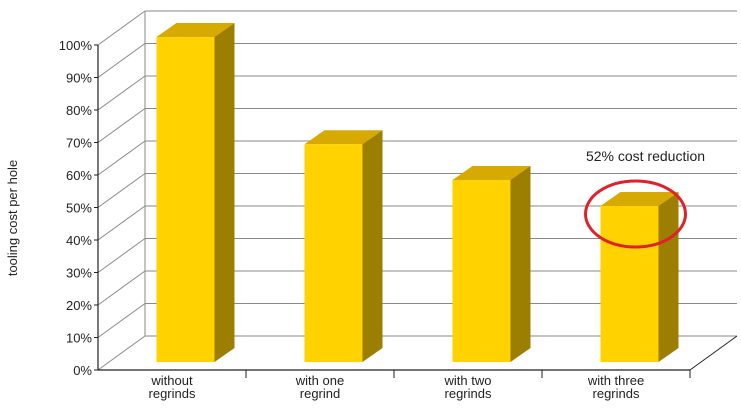 Image resolution: width=741 pixels, height=408 pixels. What do you see at coordinates (82, 370) in the screenshot?
I see `y-tick-label: 0%` at bounding box center [82, 370].